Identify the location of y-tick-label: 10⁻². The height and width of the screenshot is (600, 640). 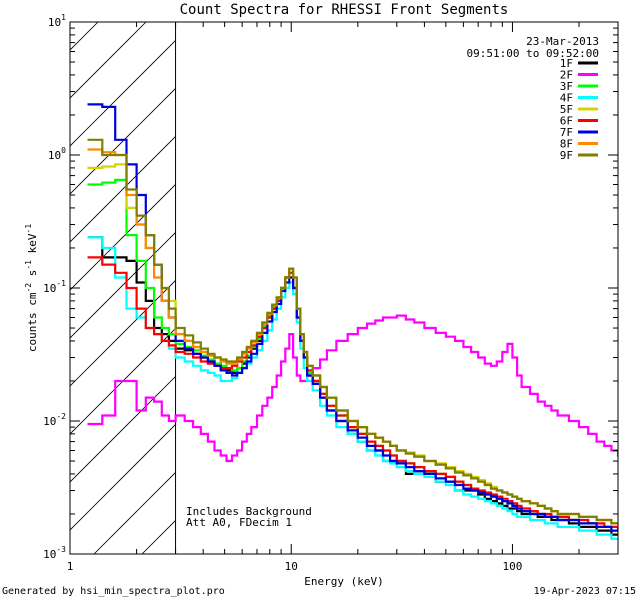
(54, 420).